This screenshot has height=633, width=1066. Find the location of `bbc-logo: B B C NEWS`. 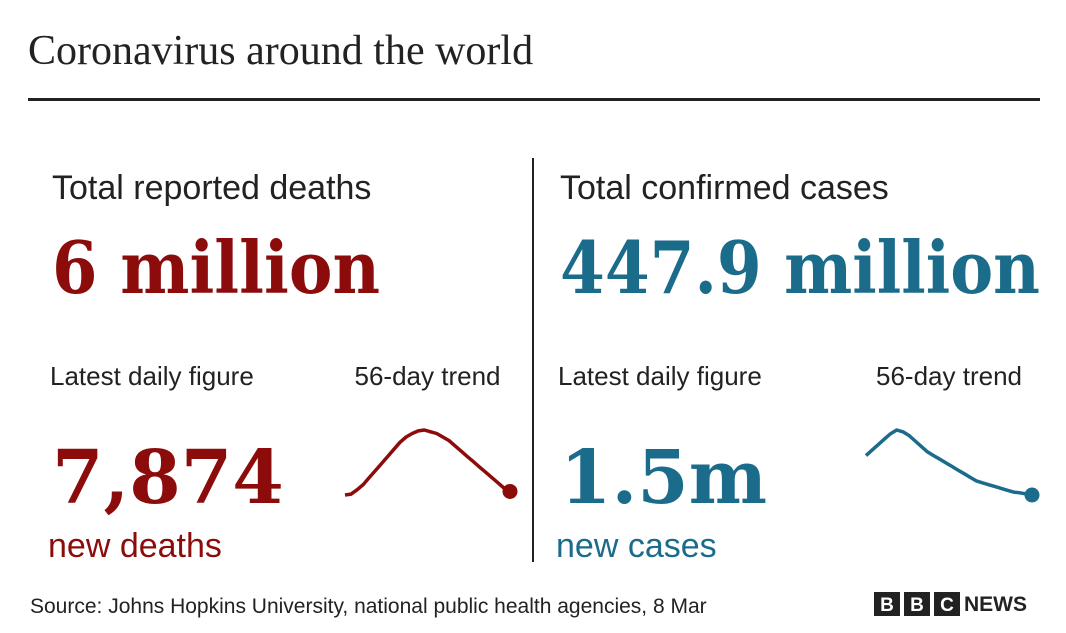

bbc-logo: B B C NEWS is located at coordinates (950, 604).